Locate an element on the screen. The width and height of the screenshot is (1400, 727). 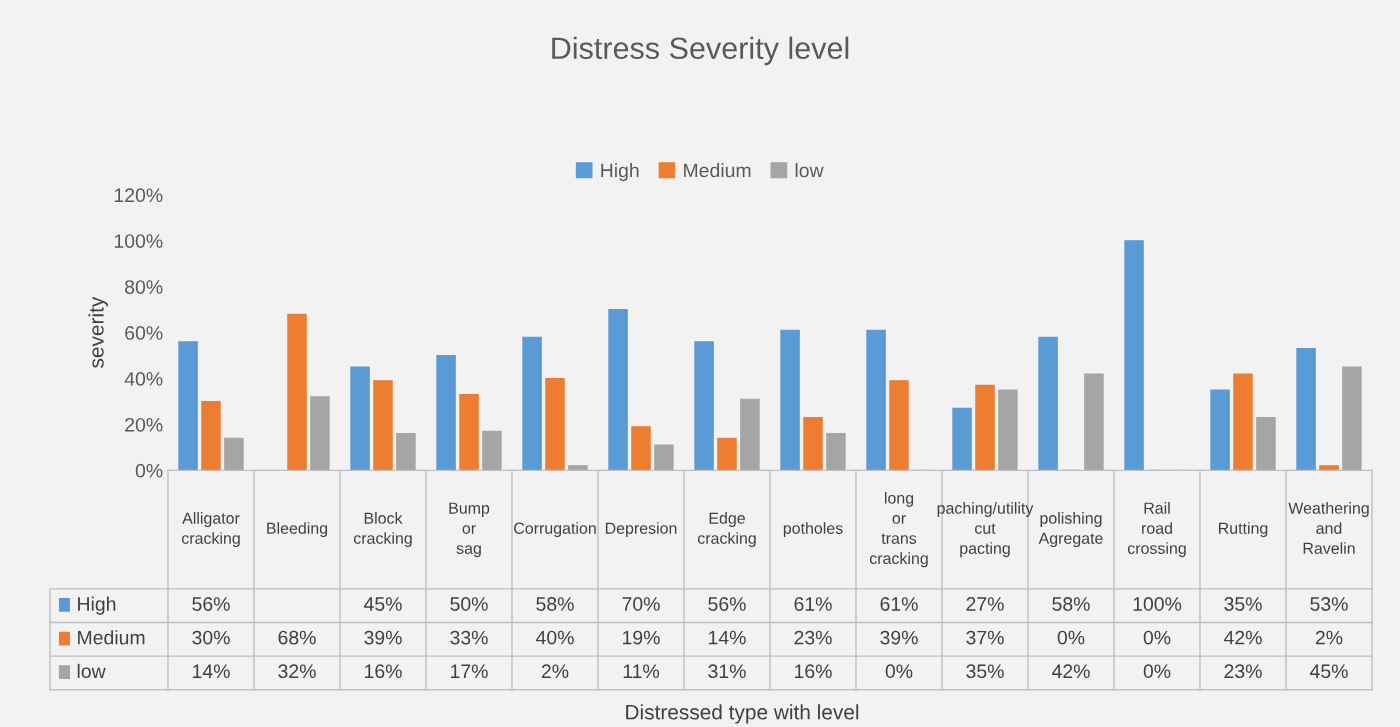
y-tick-label: 40% is located at coordinates (143, 378).